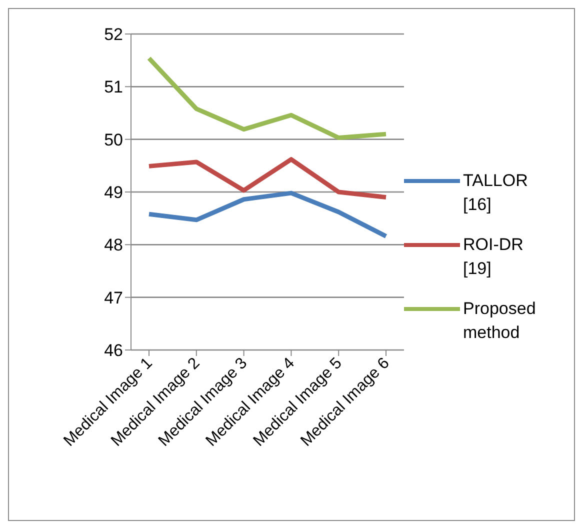 The width and height of the screenshot is (585, 531). I want to click on legend-label: ROI-DR [19], so click(493, 257).